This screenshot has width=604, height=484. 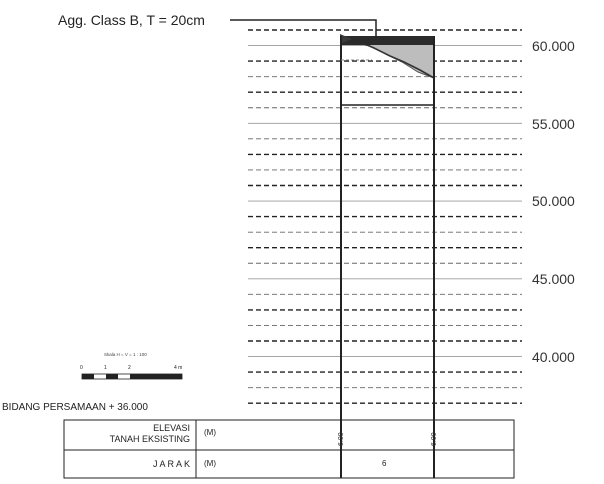 What do you see at coordinates (289, 449) in the screenshot?
I see `data-table` at bounding box center [289, 449].